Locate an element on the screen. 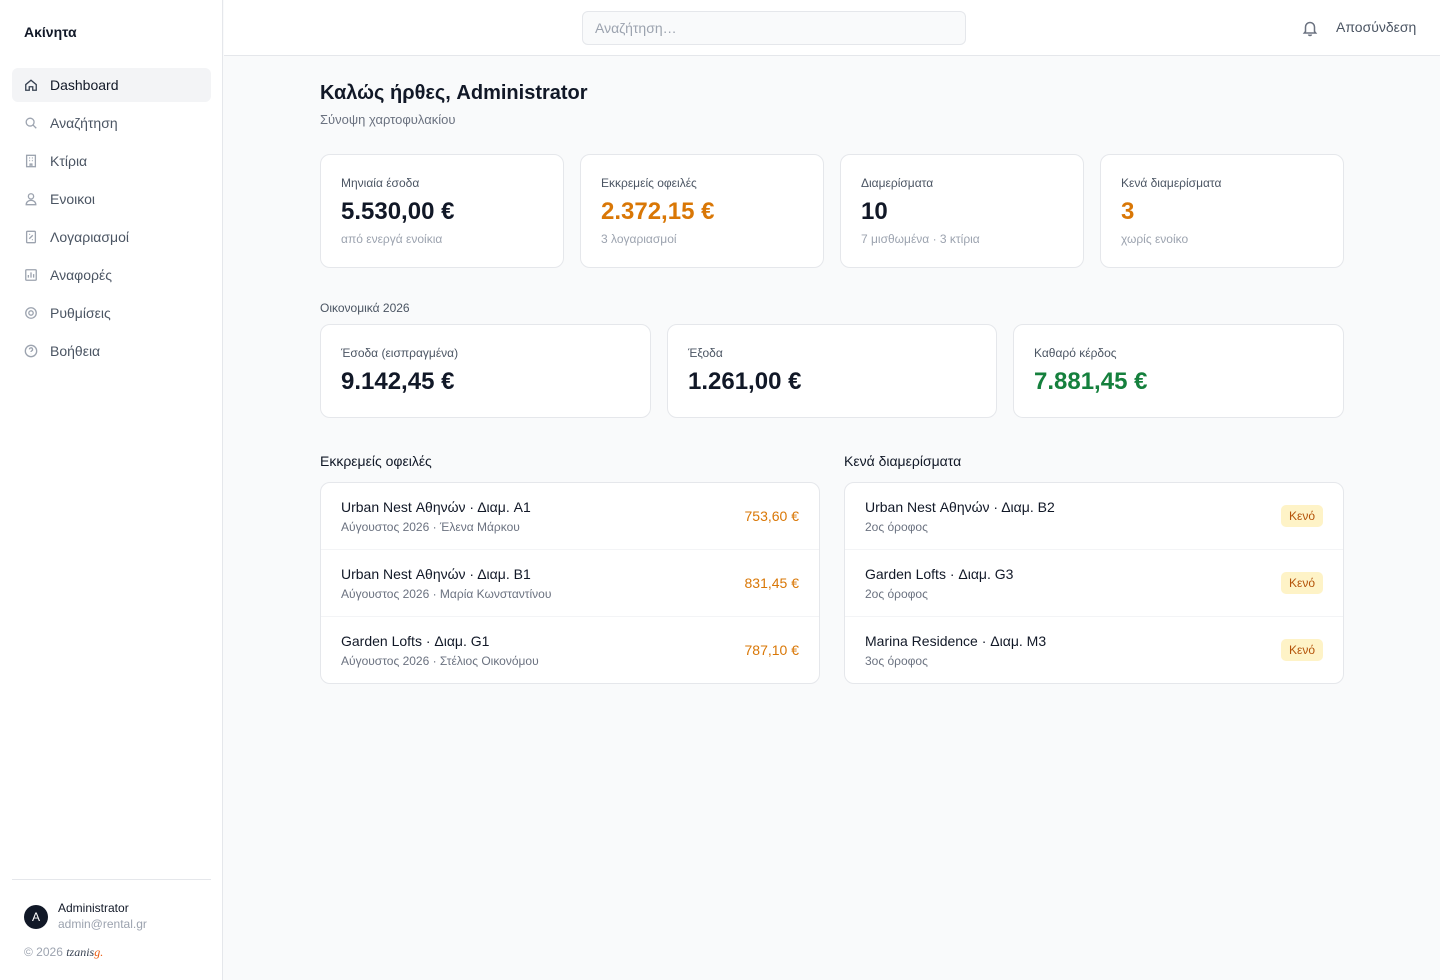 This screenshot has height=980, width=1440. sidebar-item-label: Λογαριασμοί is located at coordinates (90, 237).